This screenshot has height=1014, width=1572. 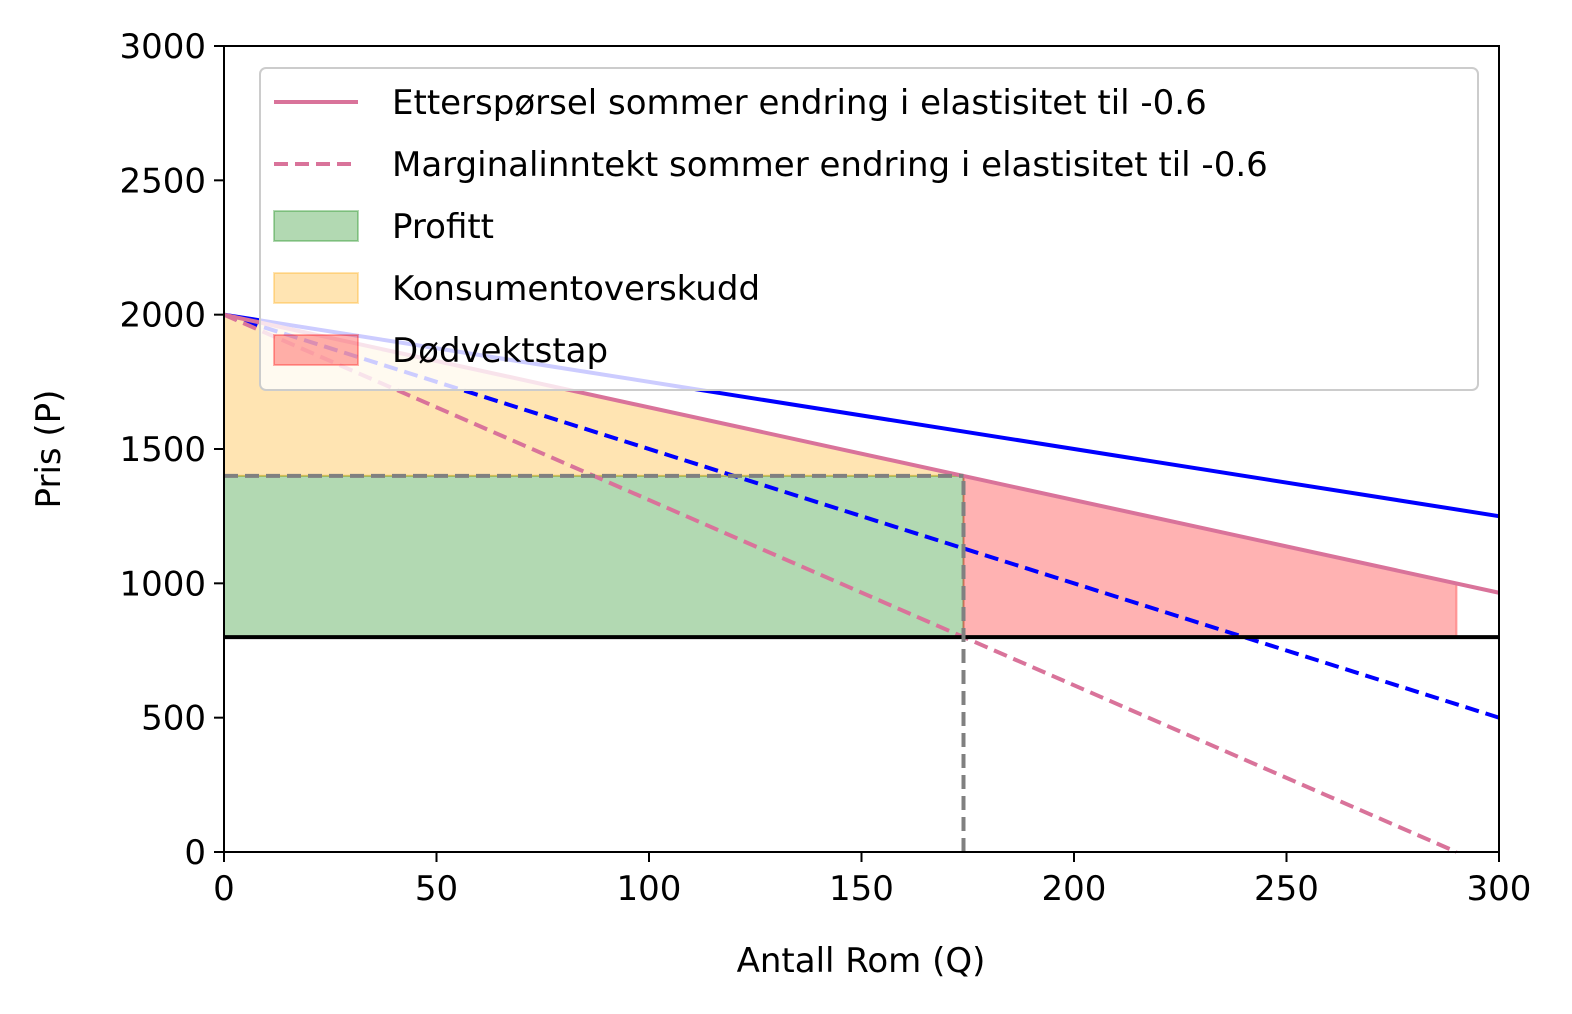 I want to click on y-tick-label: 500, so click(x=173, y=719).